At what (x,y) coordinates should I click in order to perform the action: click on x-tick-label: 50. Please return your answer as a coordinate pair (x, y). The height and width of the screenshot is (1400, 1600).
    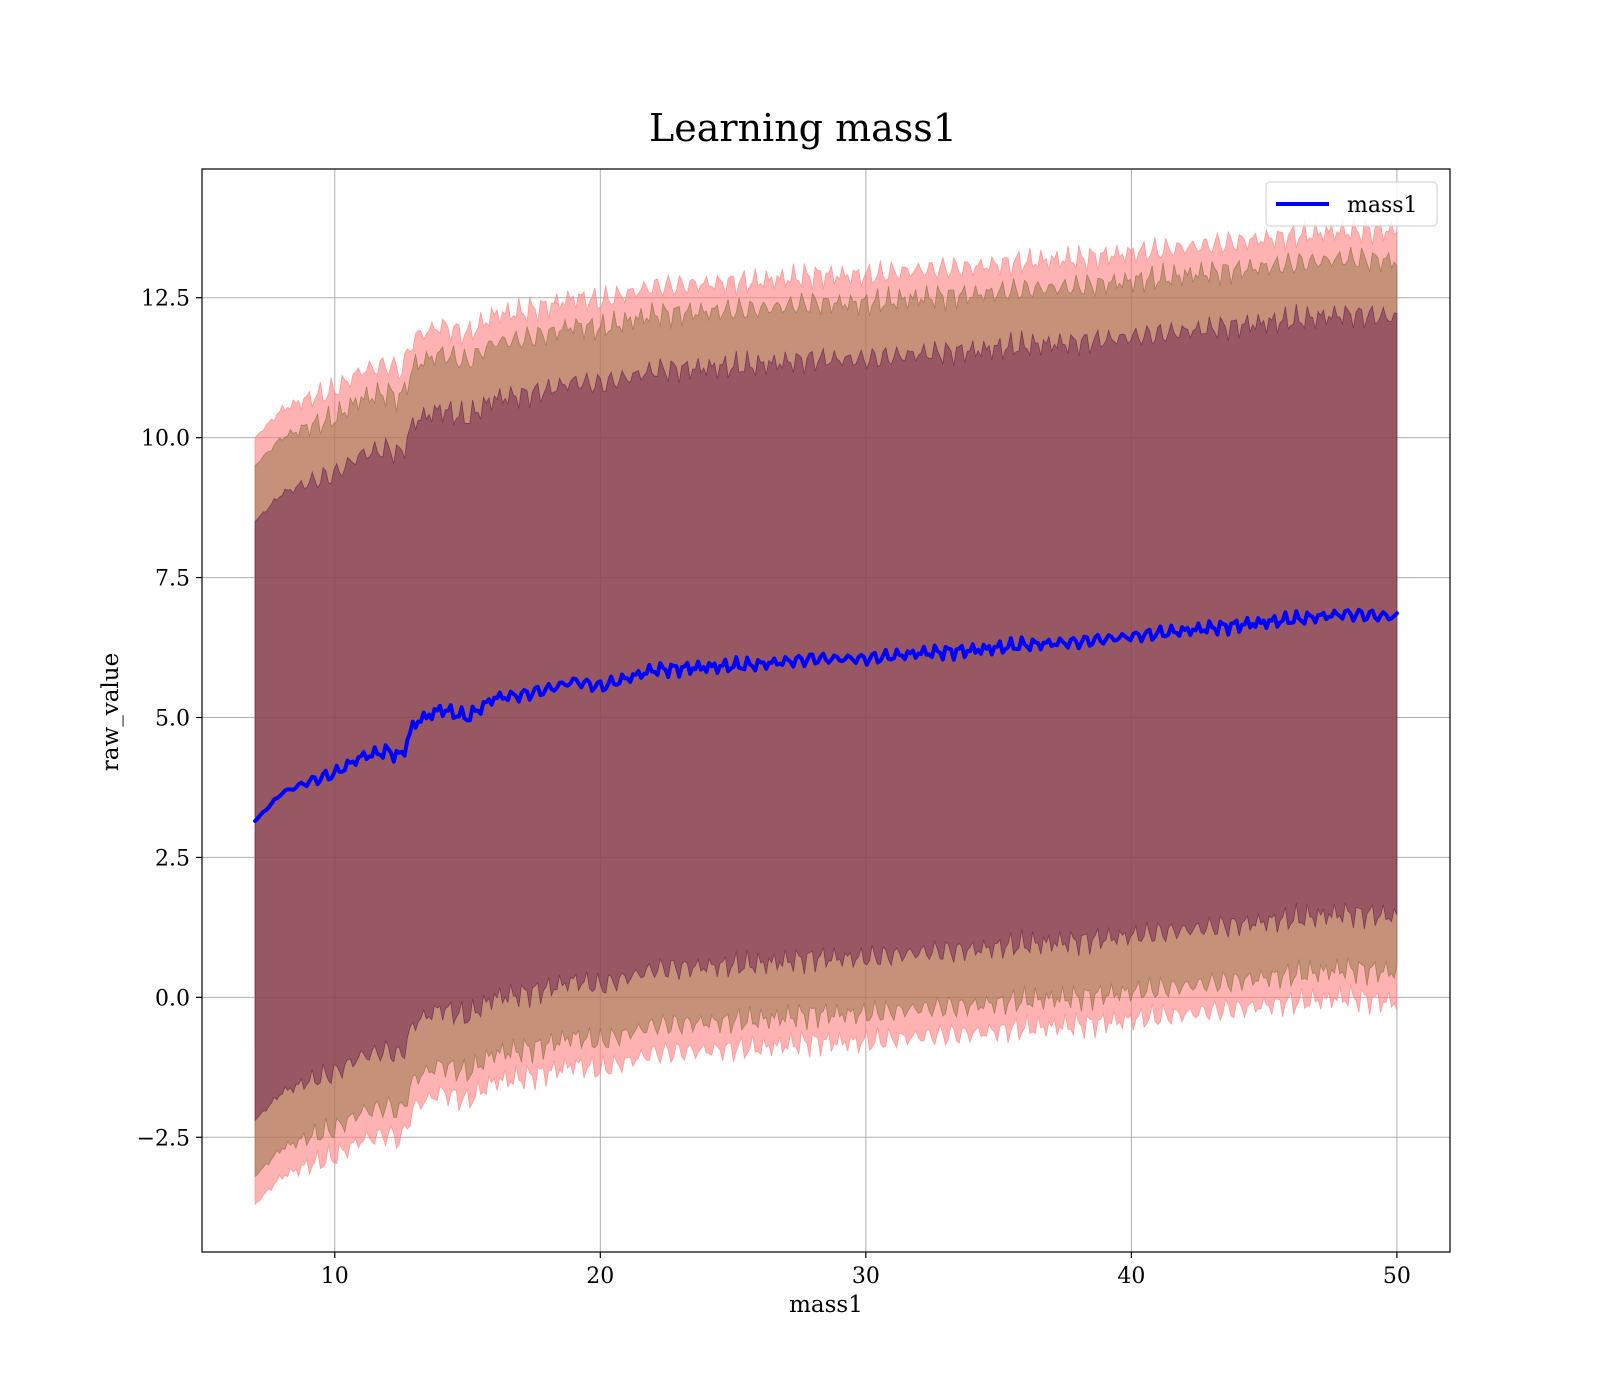
    Looking at the image, I should click on (1397, 1276).